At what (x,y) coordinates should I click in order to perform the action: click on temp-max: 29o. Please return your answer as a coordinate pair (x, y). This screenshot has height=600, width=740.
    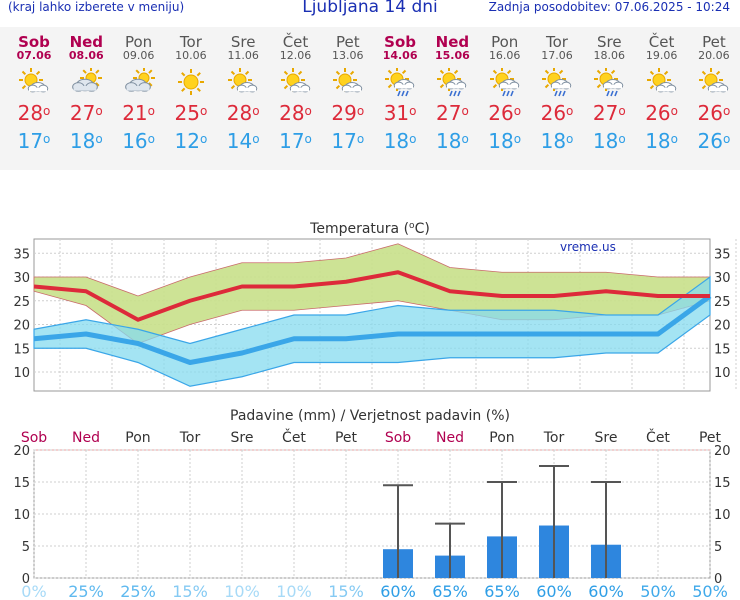
    Looking at the image, I should click on (348, 113).